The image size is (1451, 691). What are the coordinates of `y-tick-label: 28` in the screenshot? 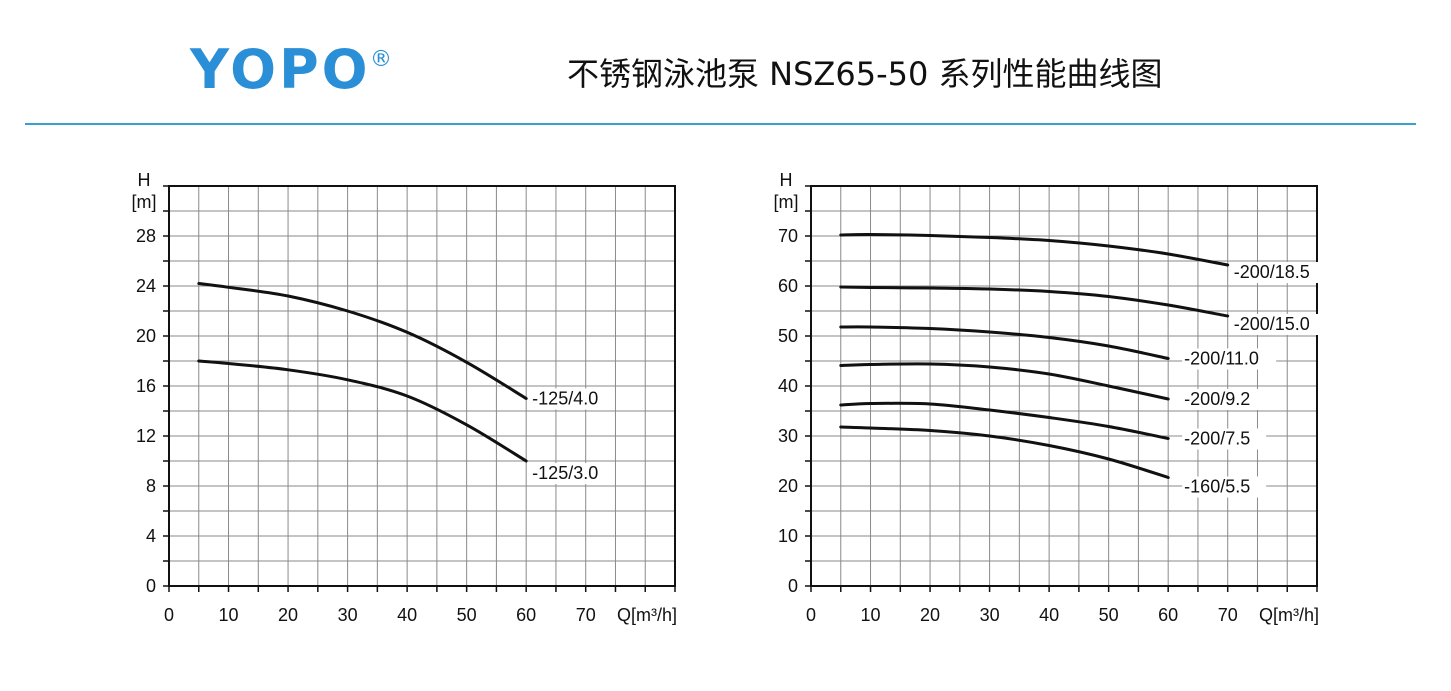 It's located at (146, 236).